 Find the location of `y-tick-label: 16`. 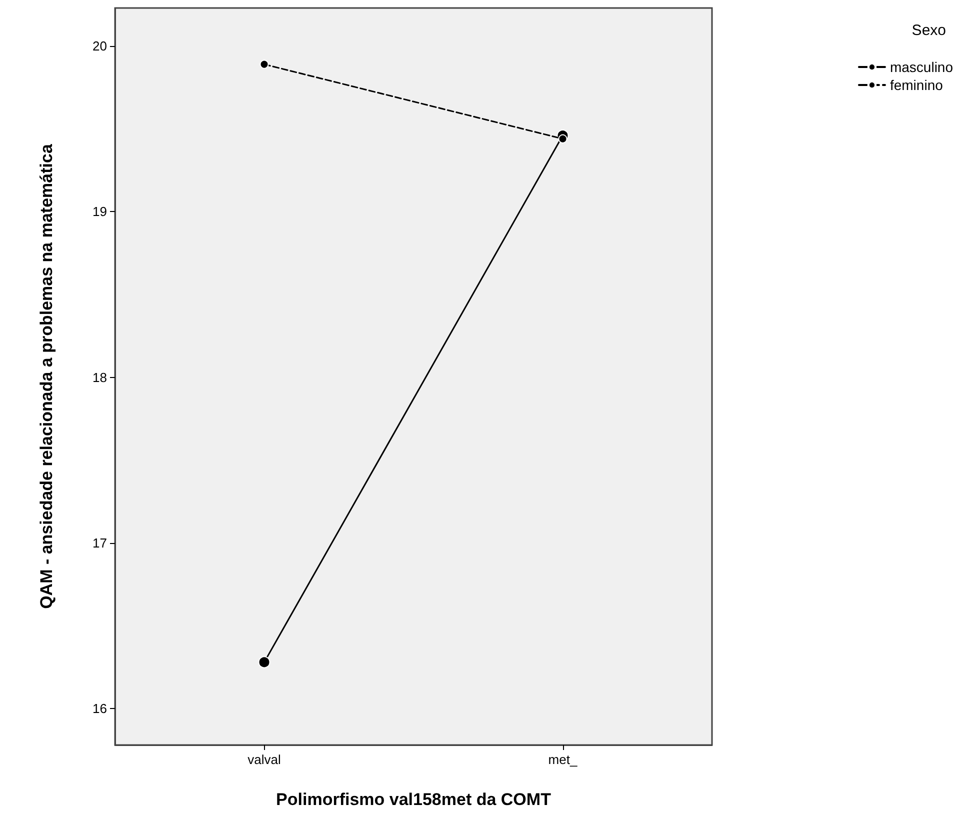

y-tick-label: 16 is located at coordinates (99, 708).